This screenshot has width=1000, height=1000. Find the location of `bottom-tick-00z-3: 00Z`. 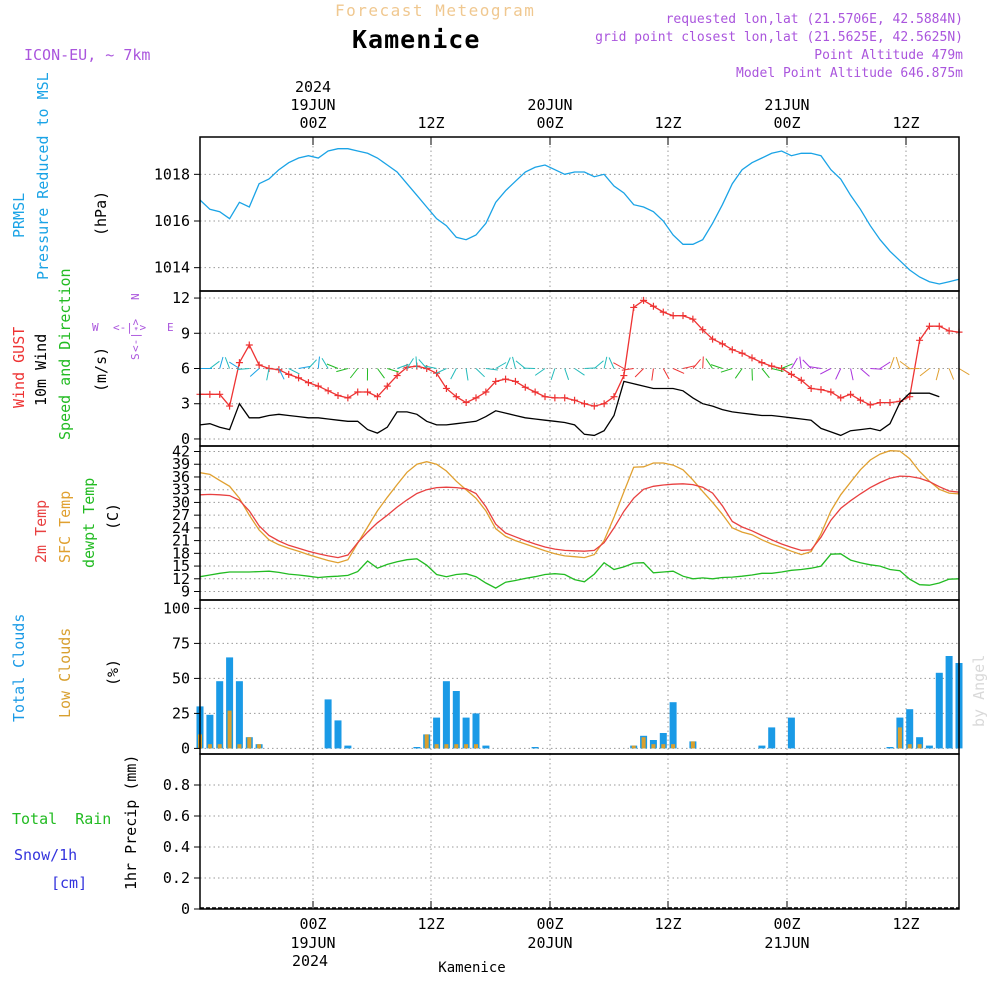

bottom-tick-00z-3: 00Z is located at coordinates (786, 924).